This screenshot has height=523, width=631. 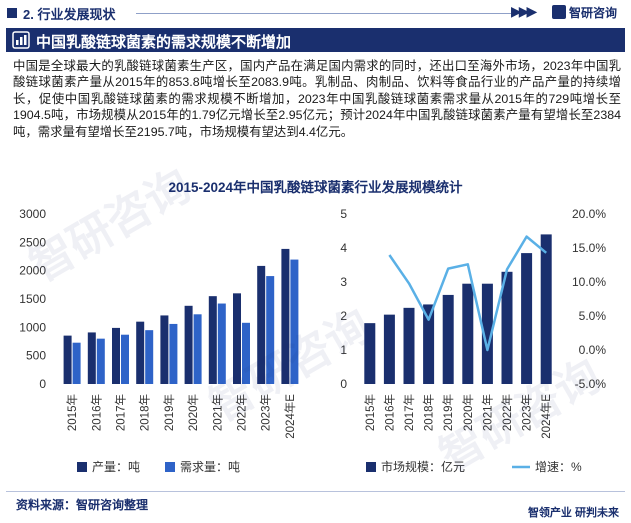 What do you see at coordinates (343, 316) in the screenshot?
I see `y-tick-label-left: 2` at bounding box center [343, 316].